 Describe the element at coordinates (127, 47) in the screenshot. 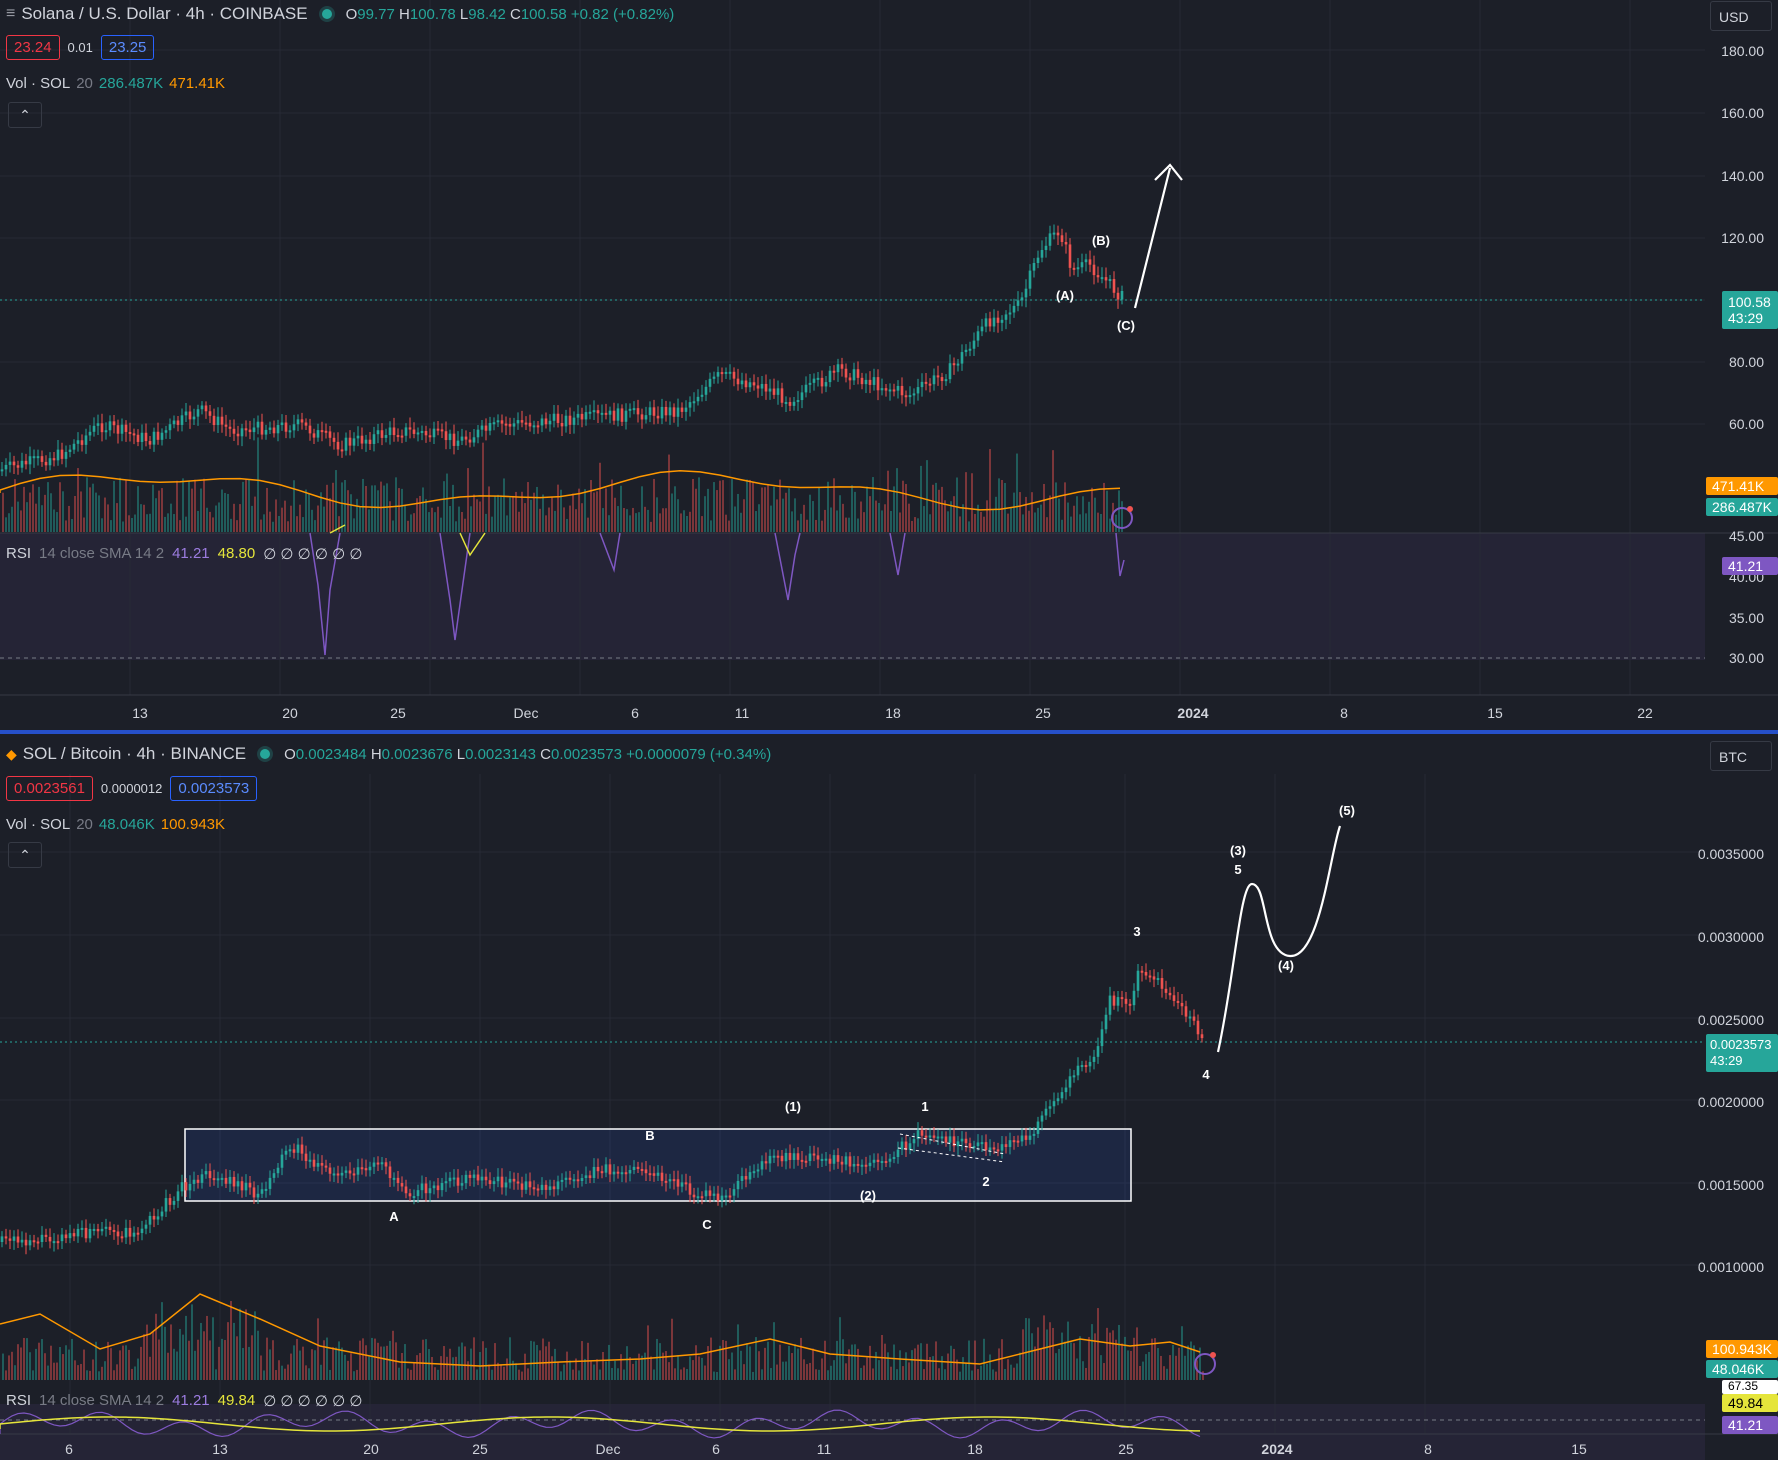

I see `buy-price-button: 23.25` at that location.